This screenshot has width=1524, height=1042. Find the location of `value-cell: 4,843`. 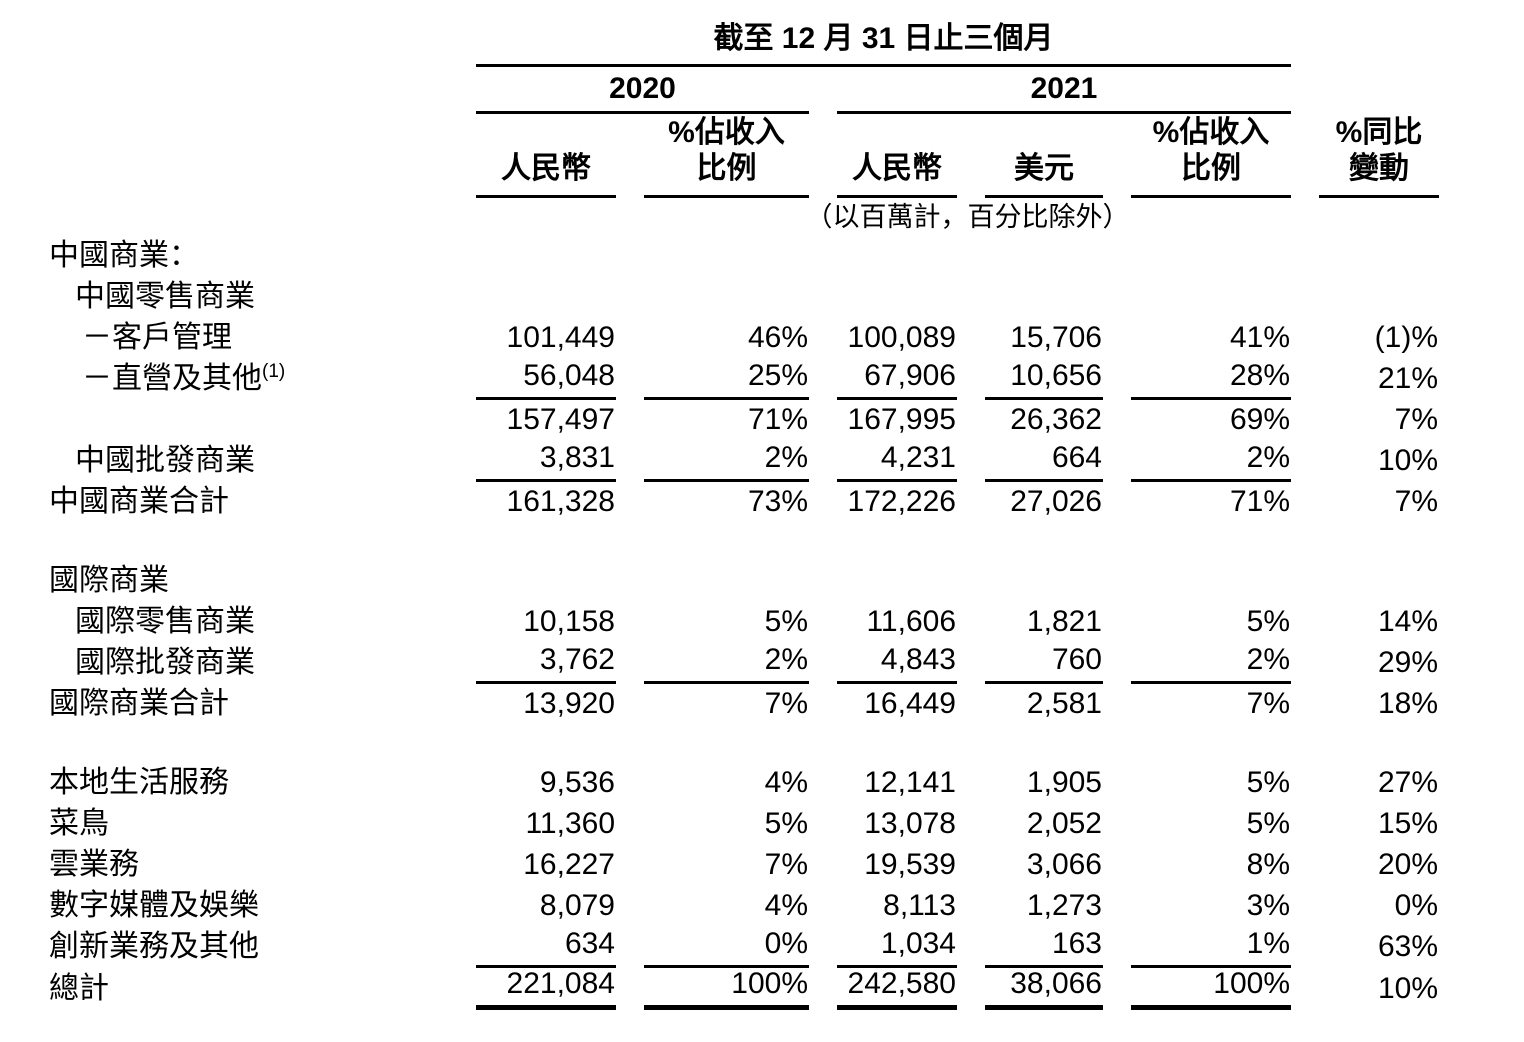

value-cell: 4,843 is located at coordinates (897, 663).